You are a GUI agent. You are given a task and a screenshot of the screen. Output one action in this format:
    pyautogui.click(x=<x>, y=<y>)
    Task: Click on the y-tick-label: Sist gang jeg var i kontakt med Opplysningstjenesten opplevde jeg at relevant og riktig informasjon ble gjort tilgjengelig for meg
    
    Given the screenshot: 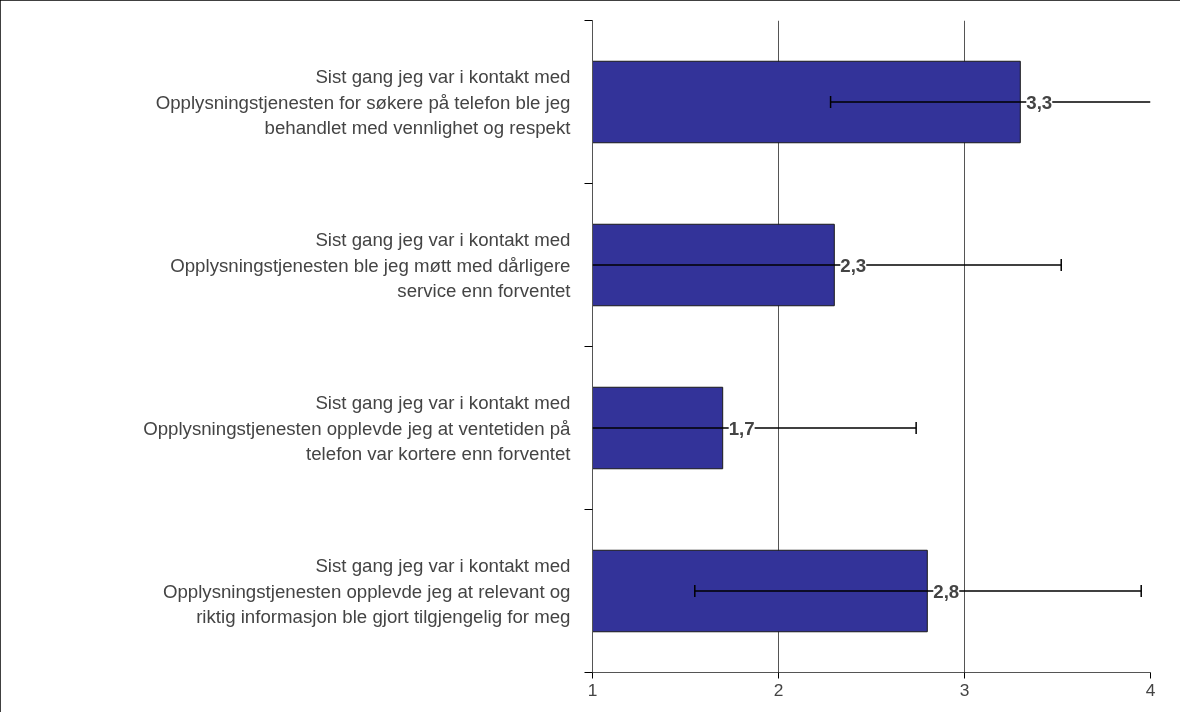 What is the action you would take?
    pyautogui.click(x=366, y=591)
    